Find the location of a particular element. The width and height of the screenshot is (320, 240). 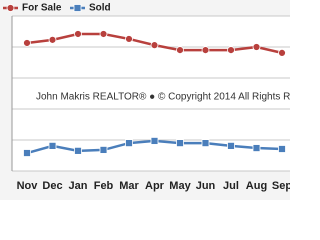

x-tick-label: Nov is located at coordinates (28, 186).